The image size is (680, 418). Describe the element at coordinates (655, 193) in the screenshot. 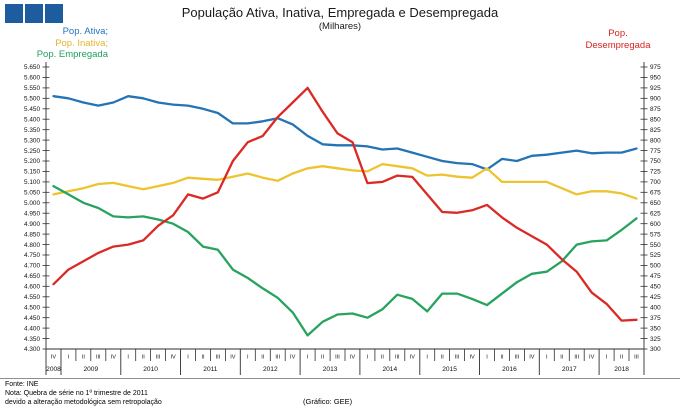

I see `svg-text: 675` at that location.